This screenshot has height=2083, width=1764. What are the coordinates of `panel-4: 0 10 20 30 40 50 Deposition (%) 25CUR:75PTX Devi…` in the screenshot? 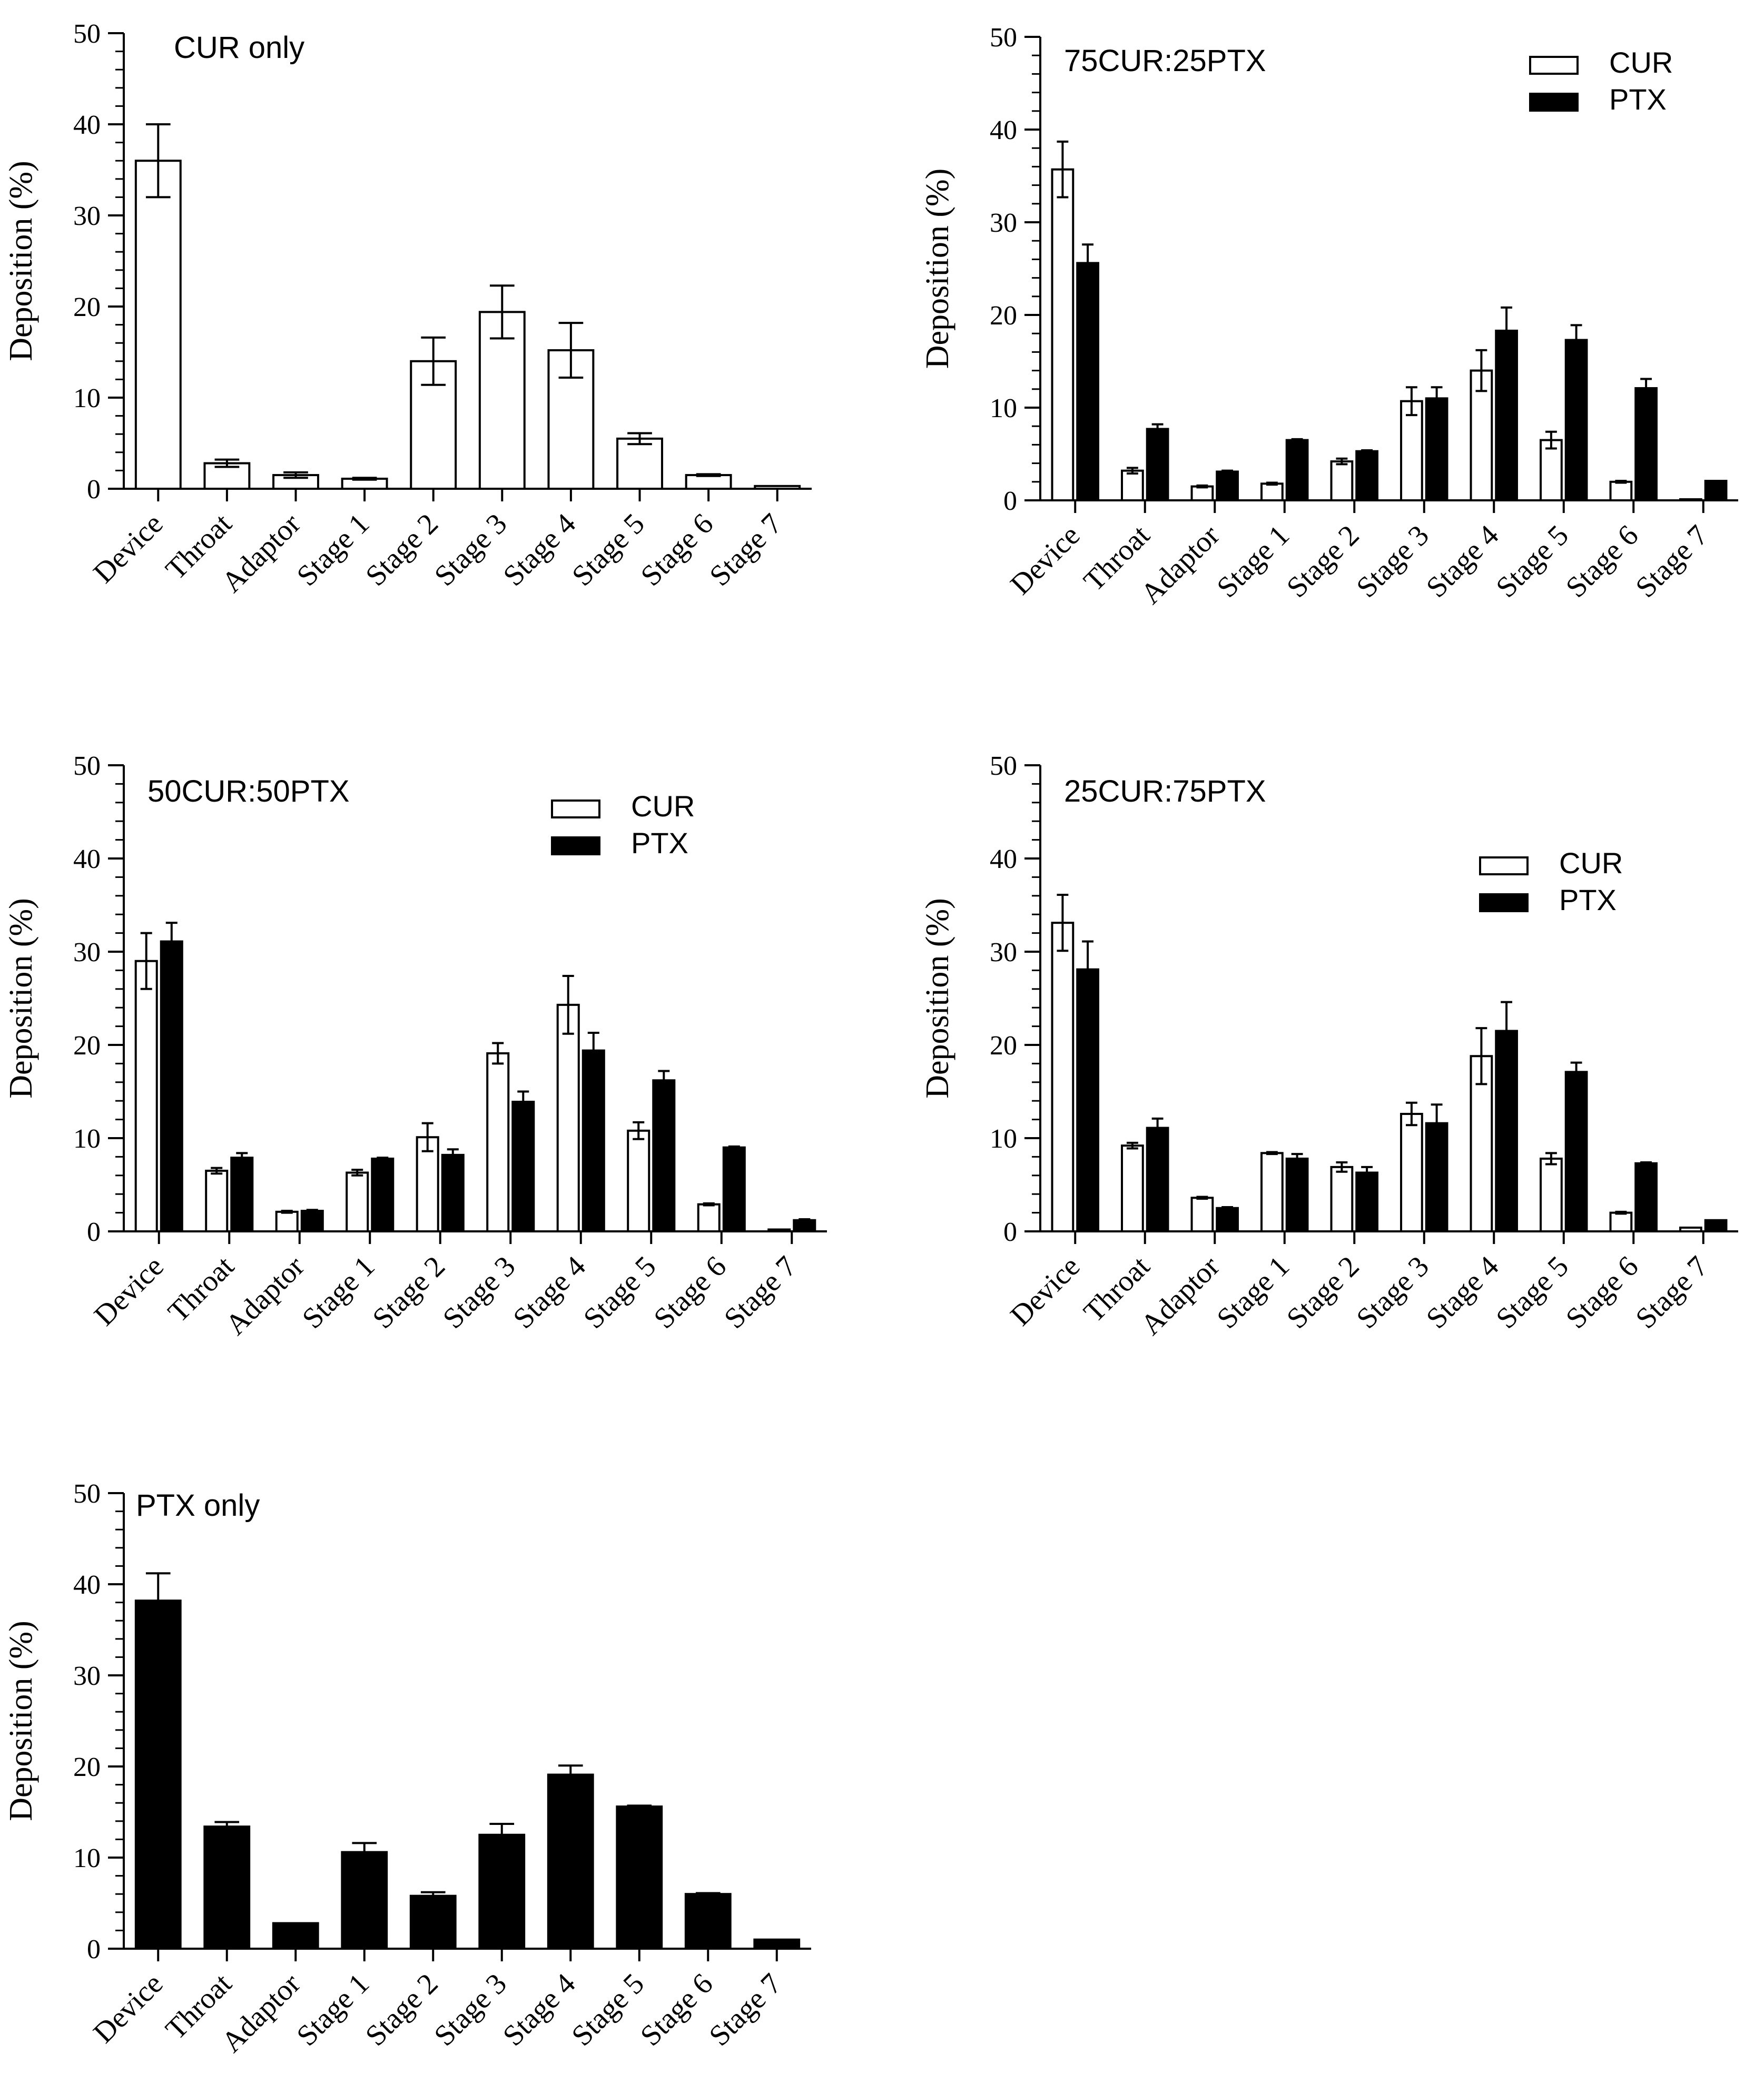 It's located at (1329, 1046).